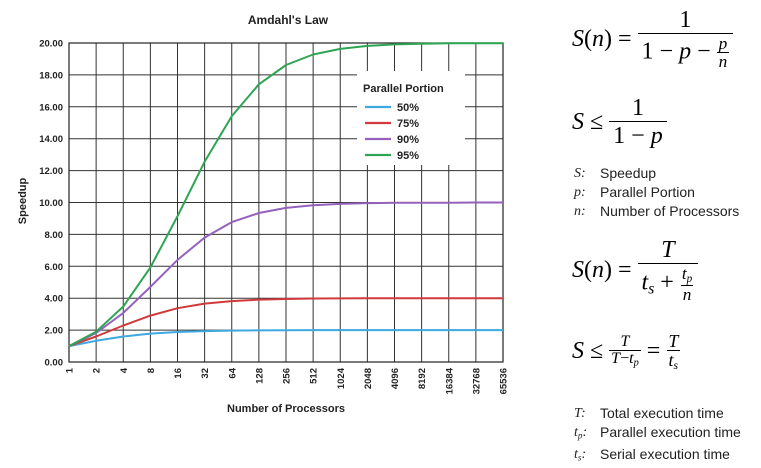  I want to click on x-tick-label: 4096, so click(395, 378).